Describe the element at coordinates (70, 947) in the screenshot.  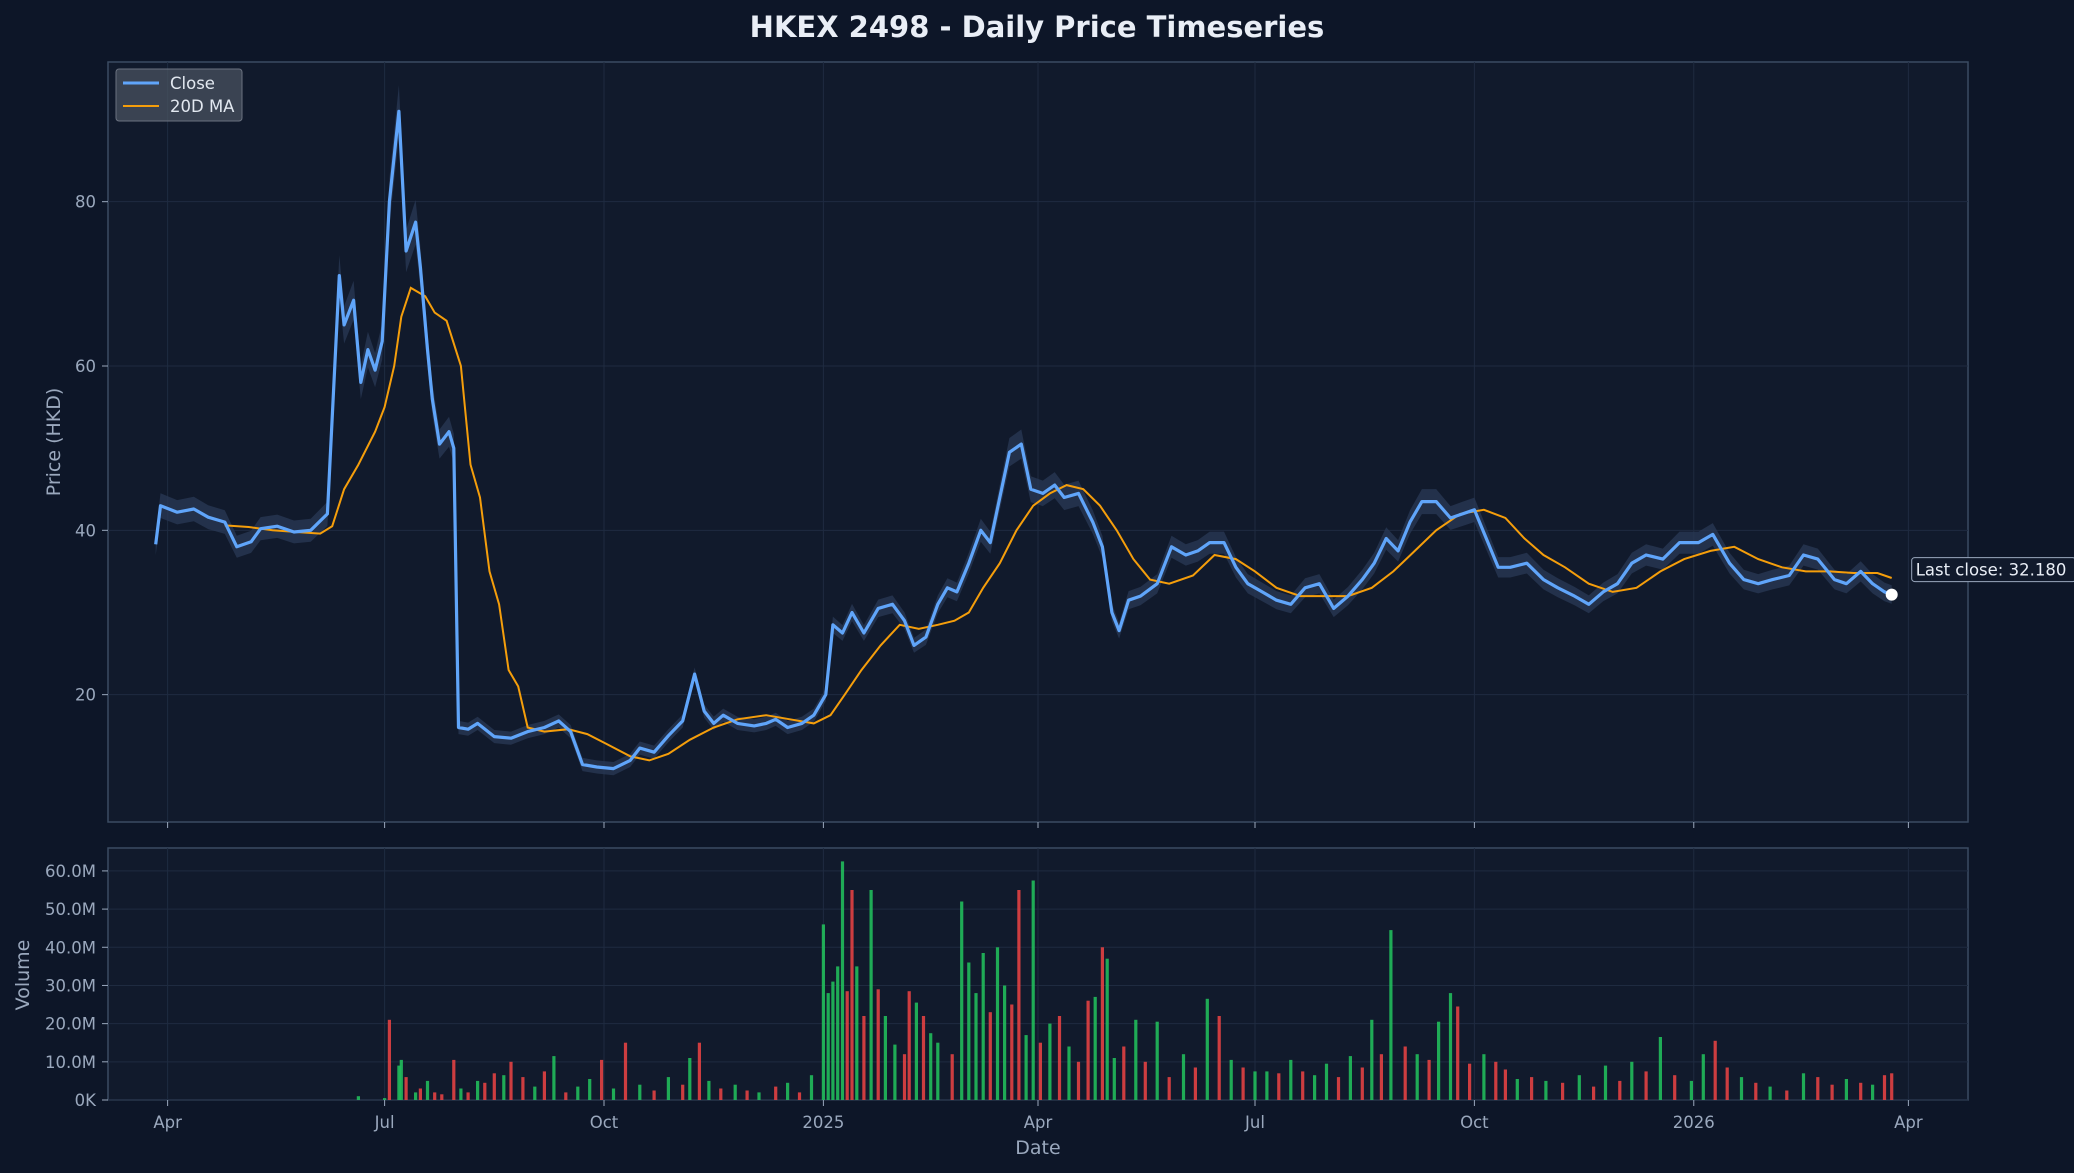
I see `volume-y-tick-label: 40.0M` at that location.